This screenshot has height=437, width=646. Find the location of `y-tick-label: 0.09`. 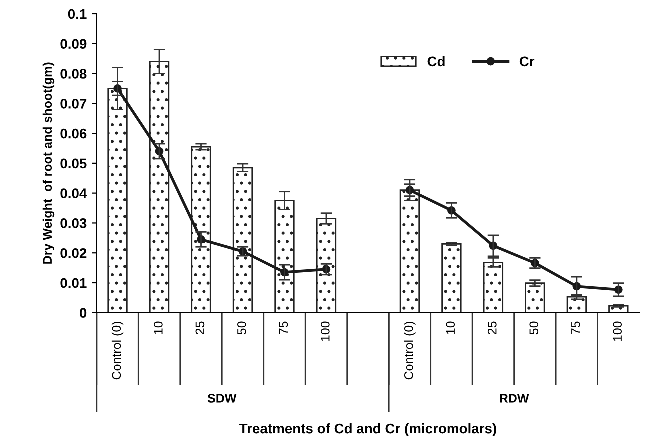

y-tick-label: 0.09 is located at coordinates (73, 44).